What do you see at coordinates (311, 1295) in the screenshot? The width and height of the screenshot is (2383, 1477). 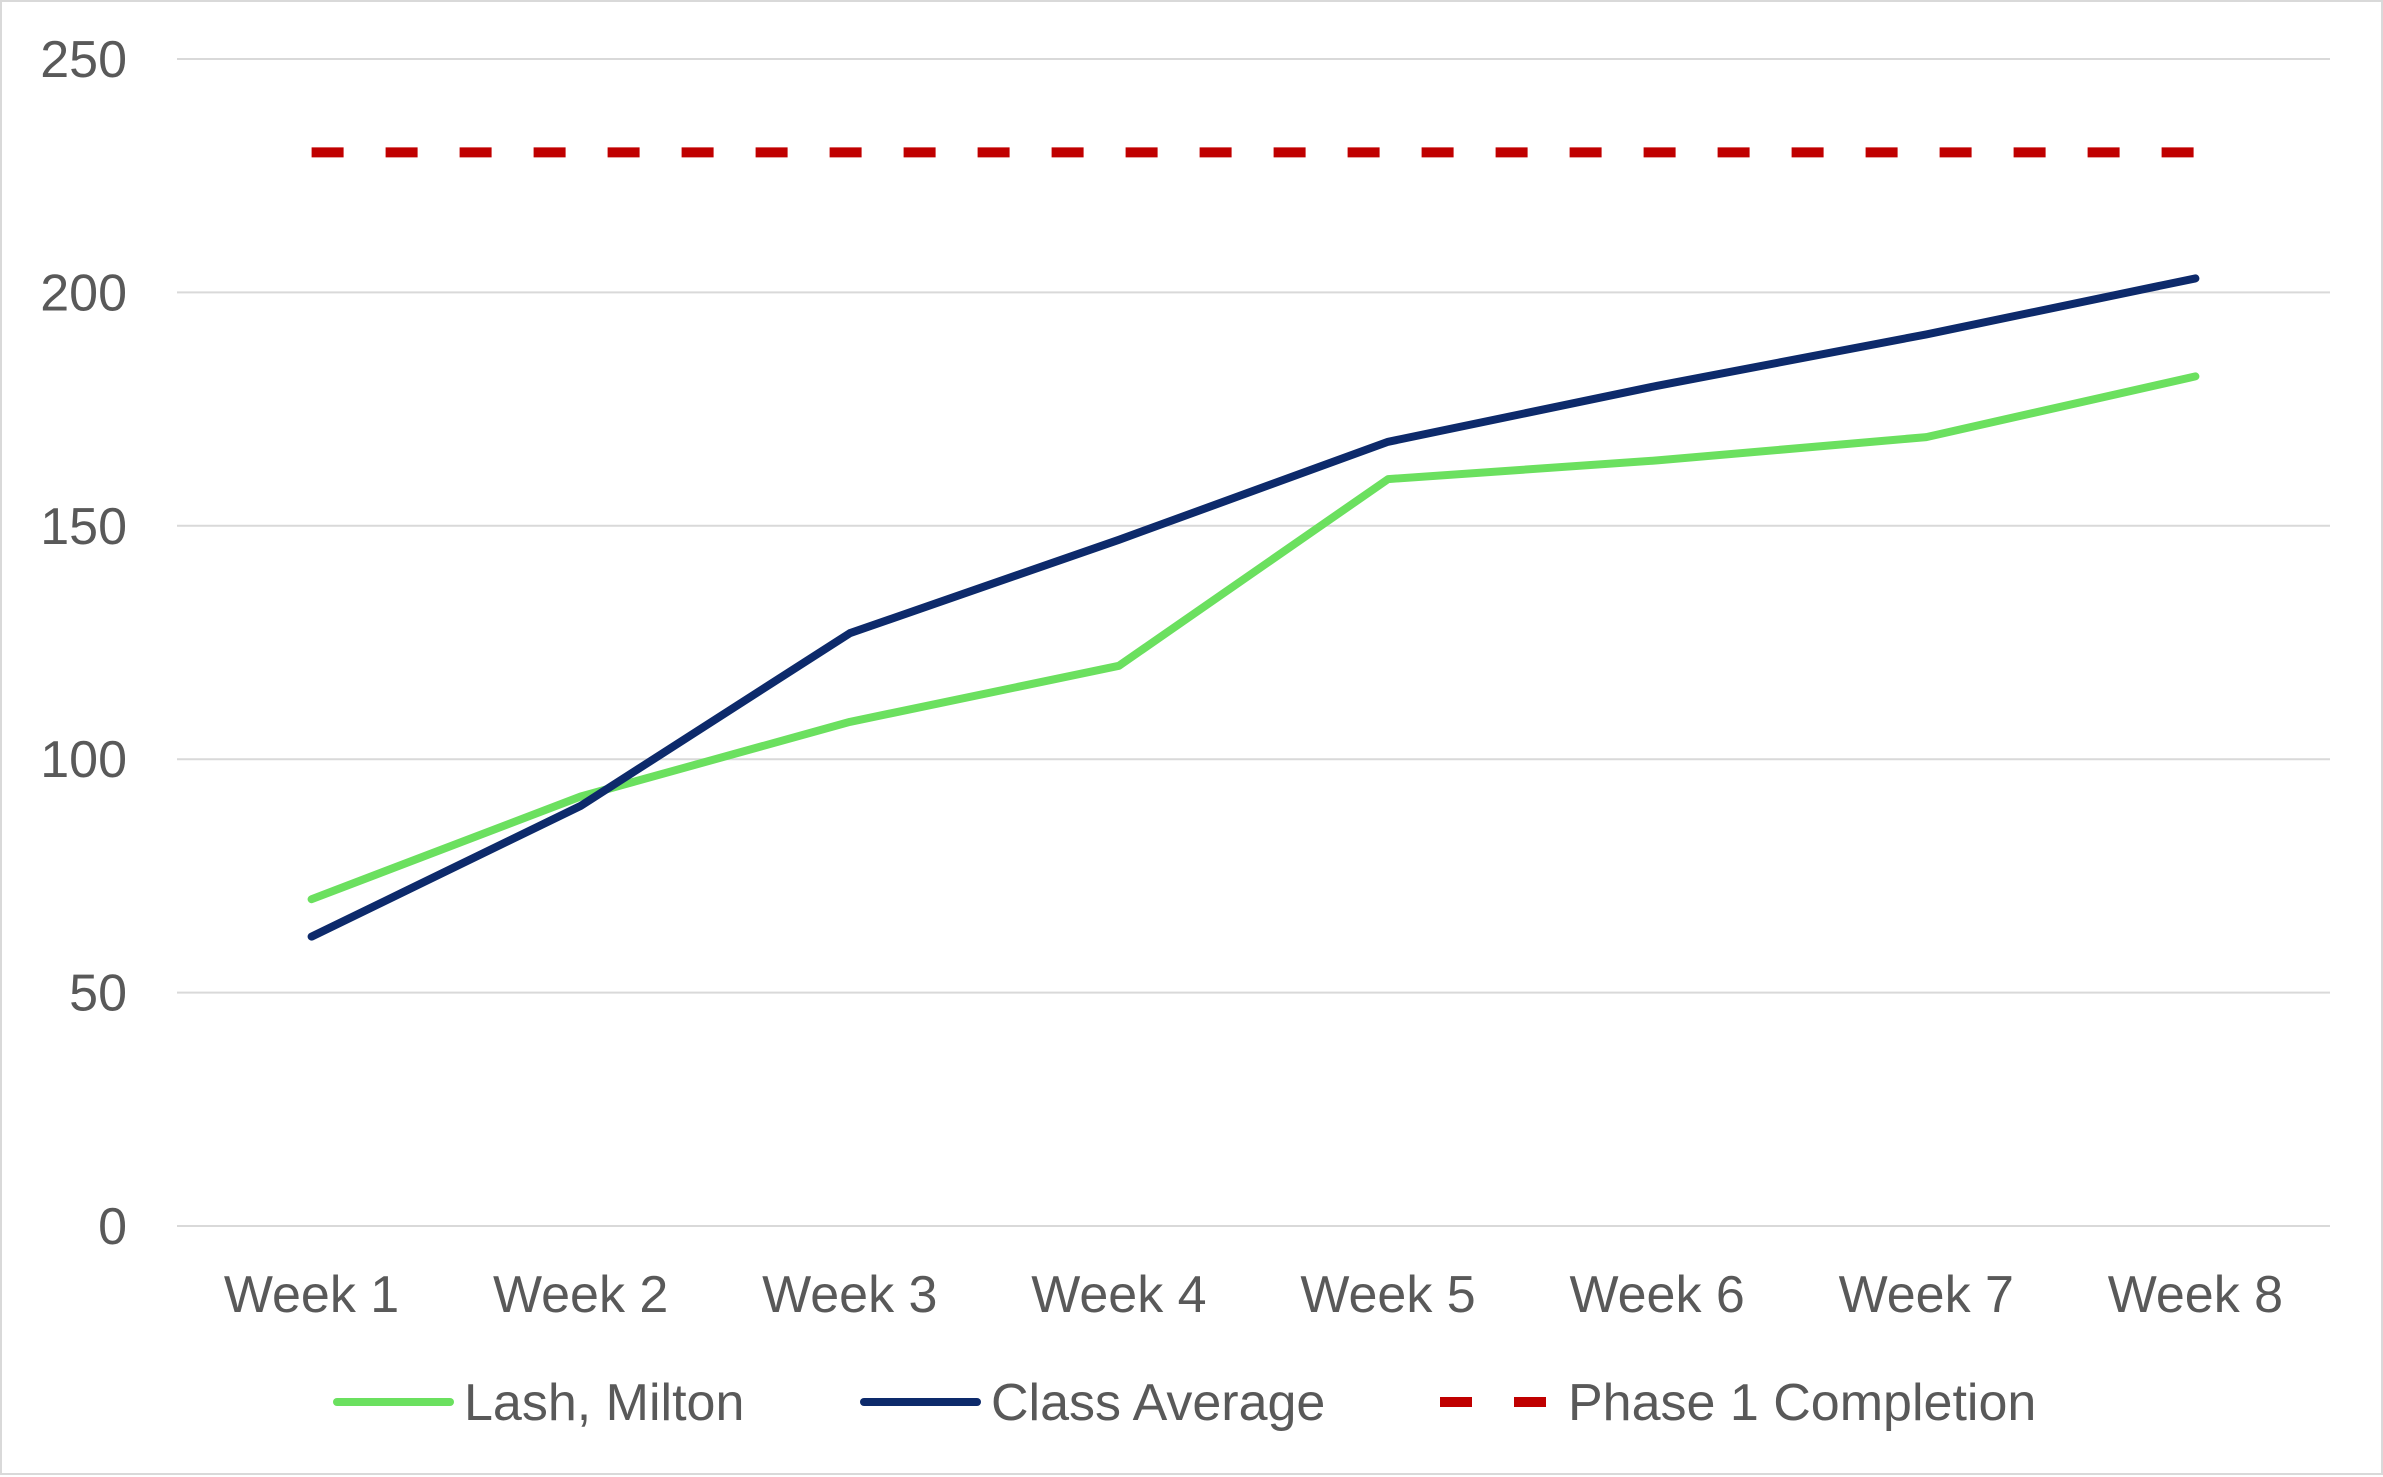 I see `x-tick-label-1: Week 1` at bounding box center [311, 1295].